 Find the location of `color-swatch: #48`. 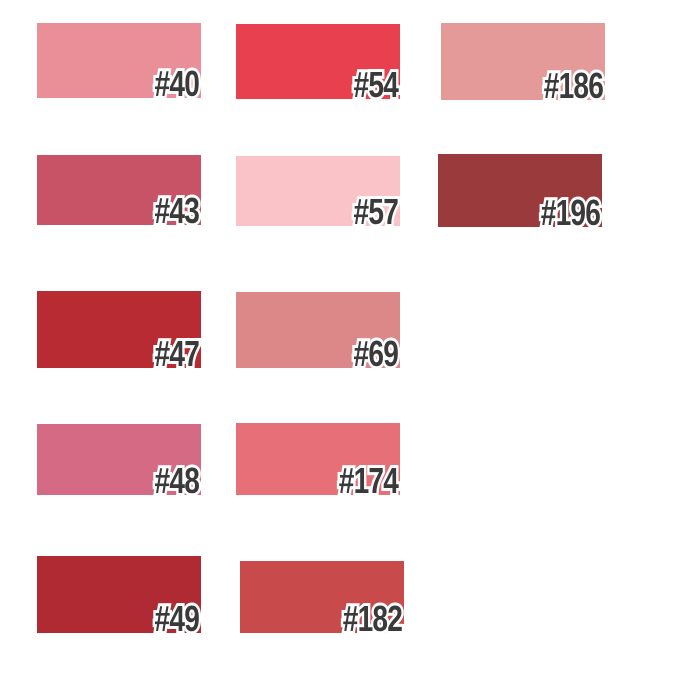

color-swatch: #48 is located at coordinates (119, 463).